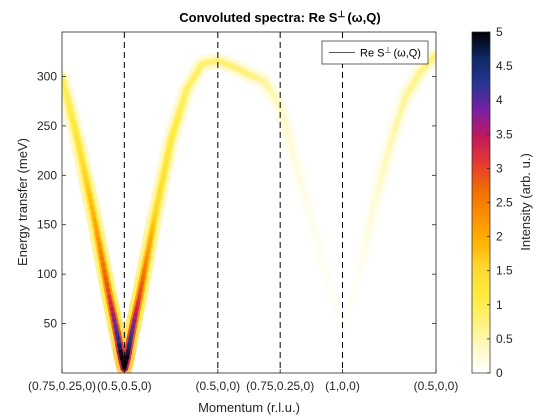 The height and width of the screenshot is (420, 560). I want to click on colorbar-tick-label: 2.5, so click(504, 203).